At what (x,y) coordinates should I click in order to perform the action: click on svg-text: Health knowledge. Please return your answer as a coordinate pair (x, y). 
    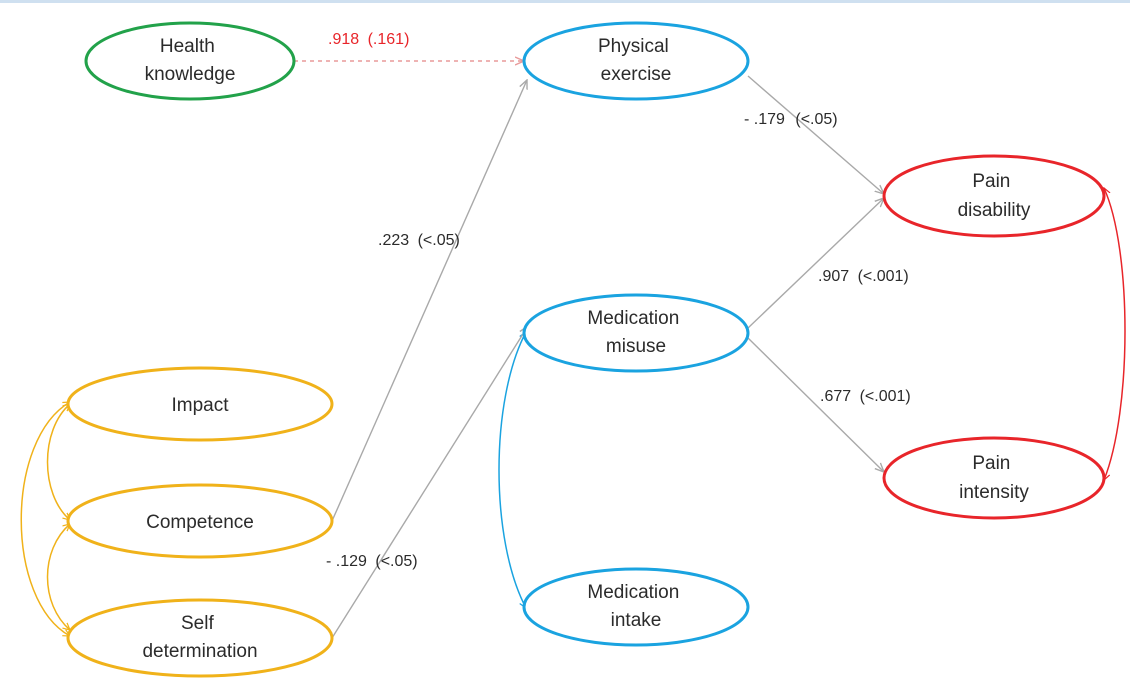
    Looking at the image, I should click on (190, 60).